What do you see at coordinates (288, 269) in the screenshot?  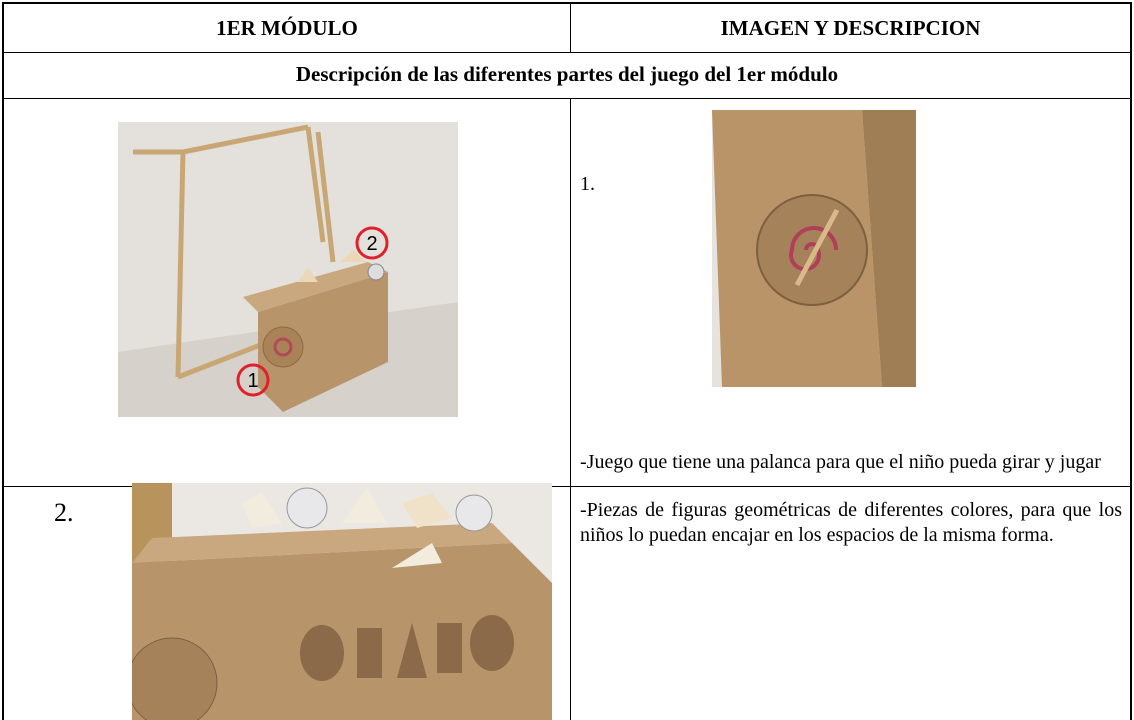 I see `photo: 1 2` at bounding box center [288, 269].